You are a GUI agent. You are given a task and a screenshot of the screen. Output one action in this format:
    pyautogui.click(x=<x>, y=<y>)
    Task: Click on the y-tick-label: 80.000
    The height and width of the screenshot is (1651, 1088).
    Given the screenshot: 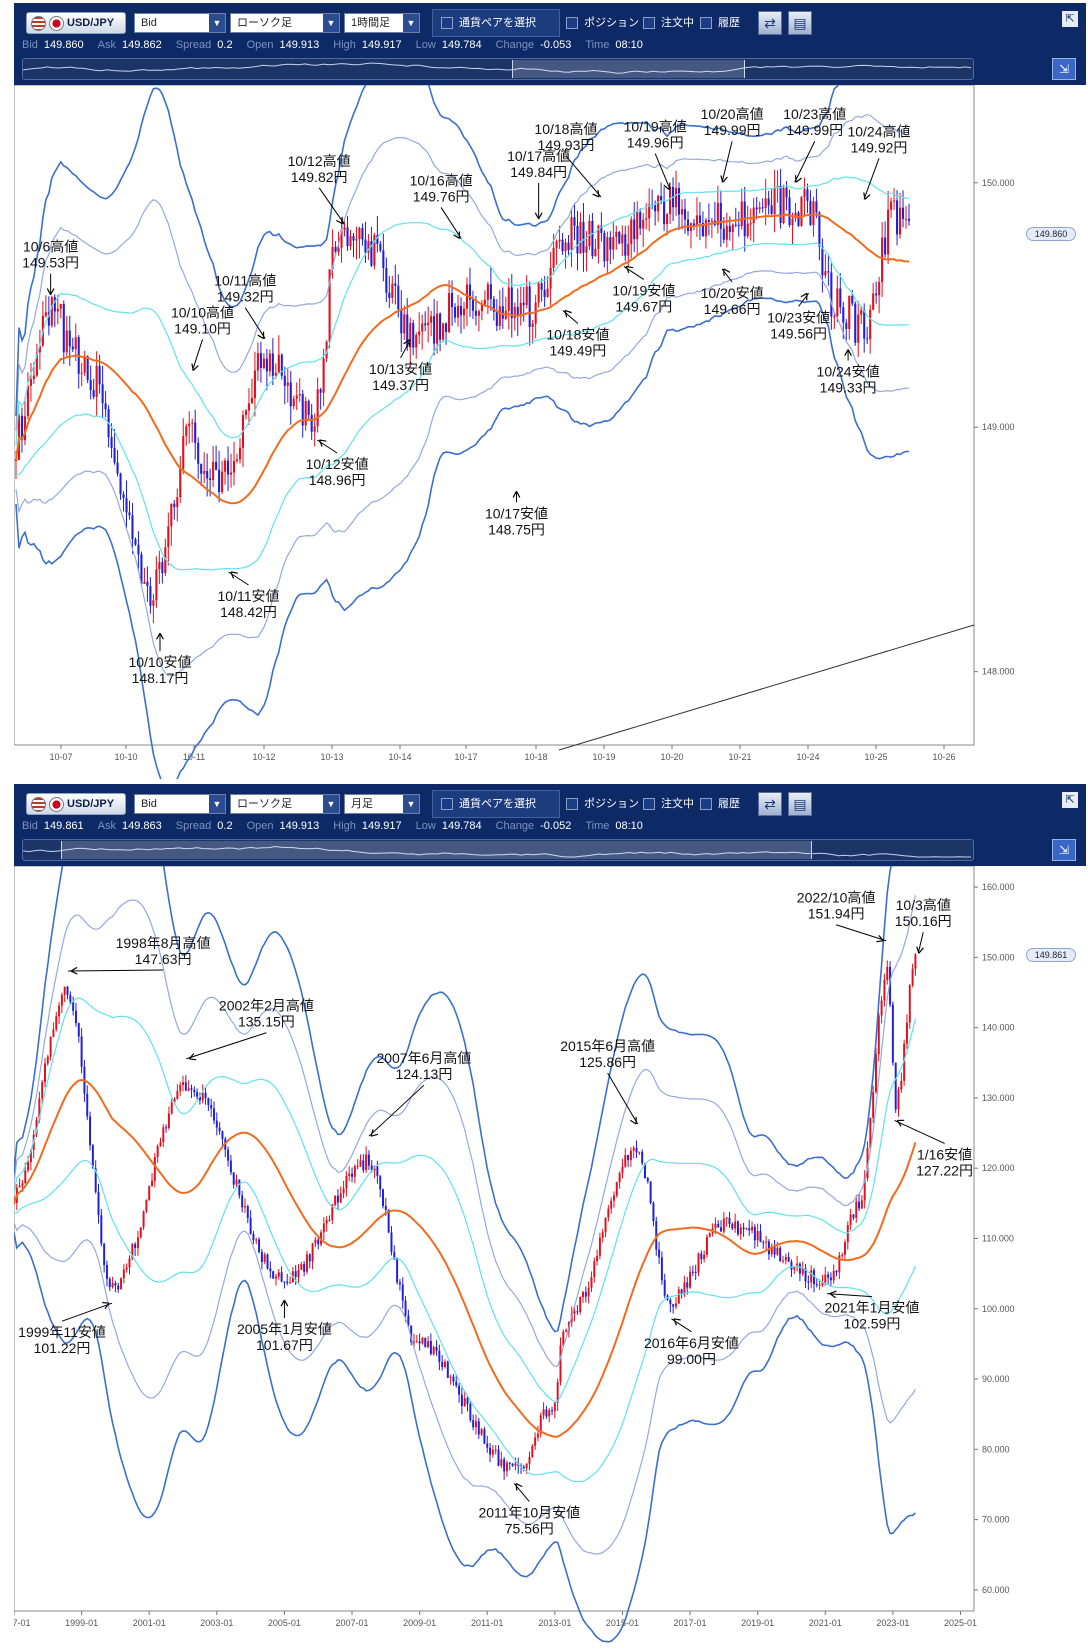 What is the action you would take?
    pyautogui.click(x=996, y=1449)
    